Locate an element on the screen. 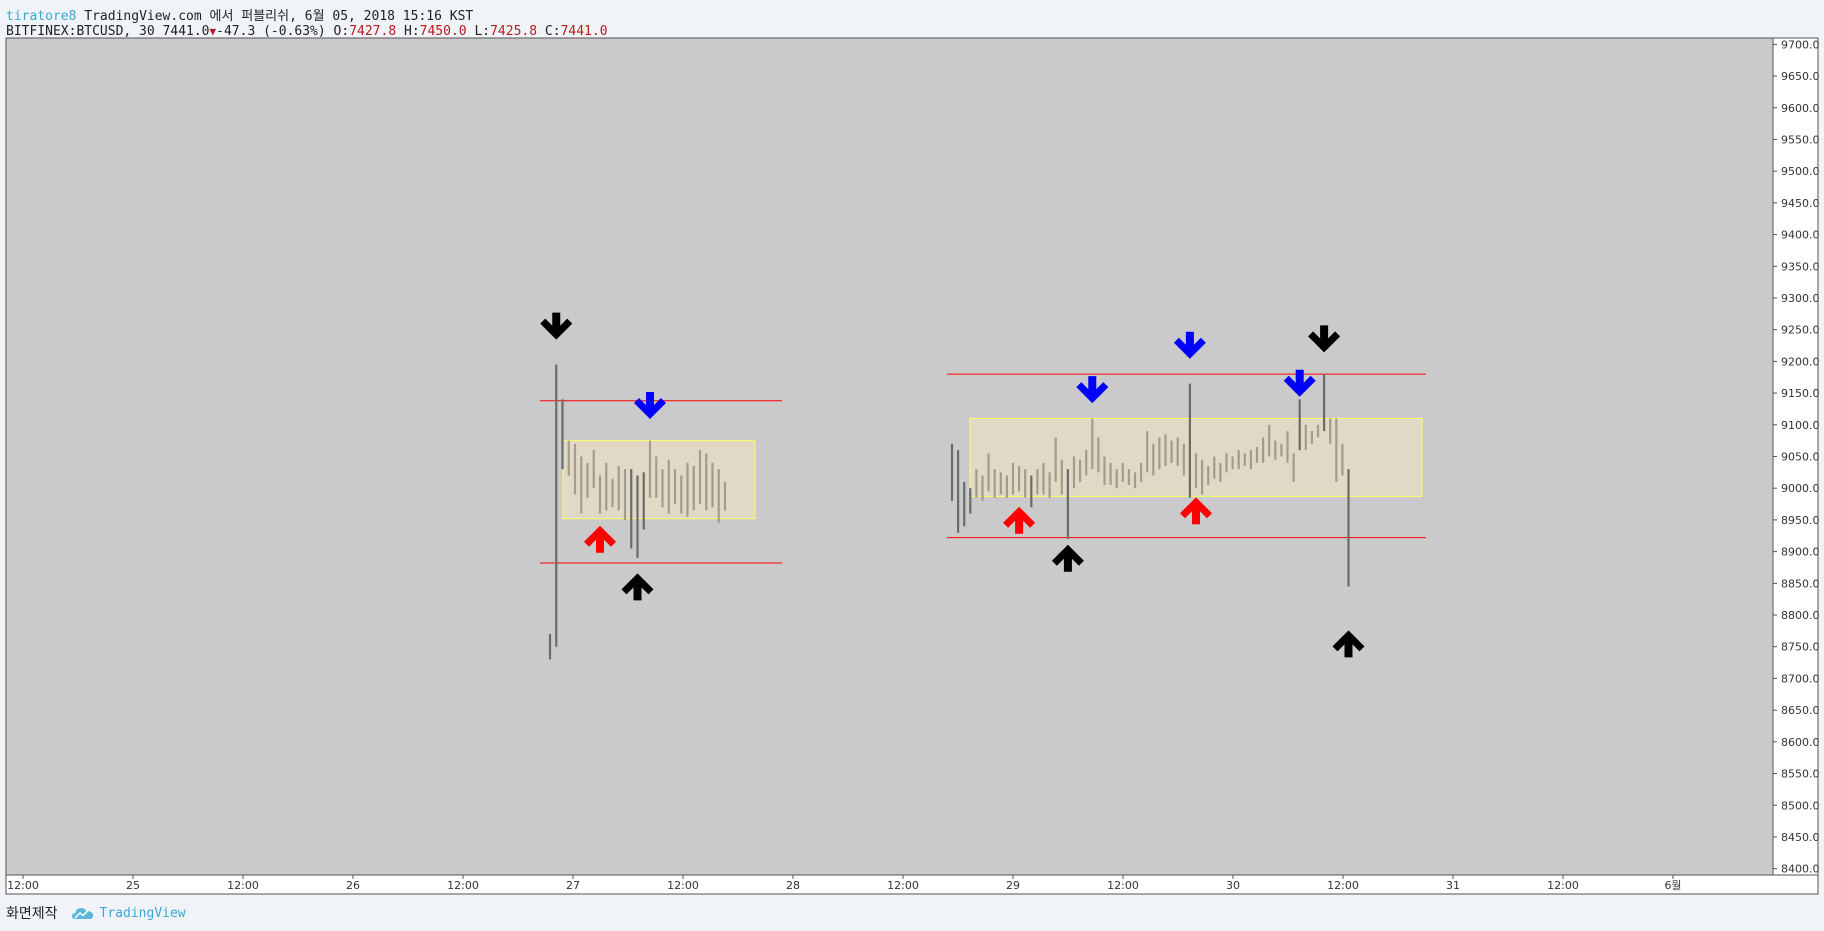 The height and width of the screenshot is (931, 1824). open-label: O: is located at coordinates (341, 31).